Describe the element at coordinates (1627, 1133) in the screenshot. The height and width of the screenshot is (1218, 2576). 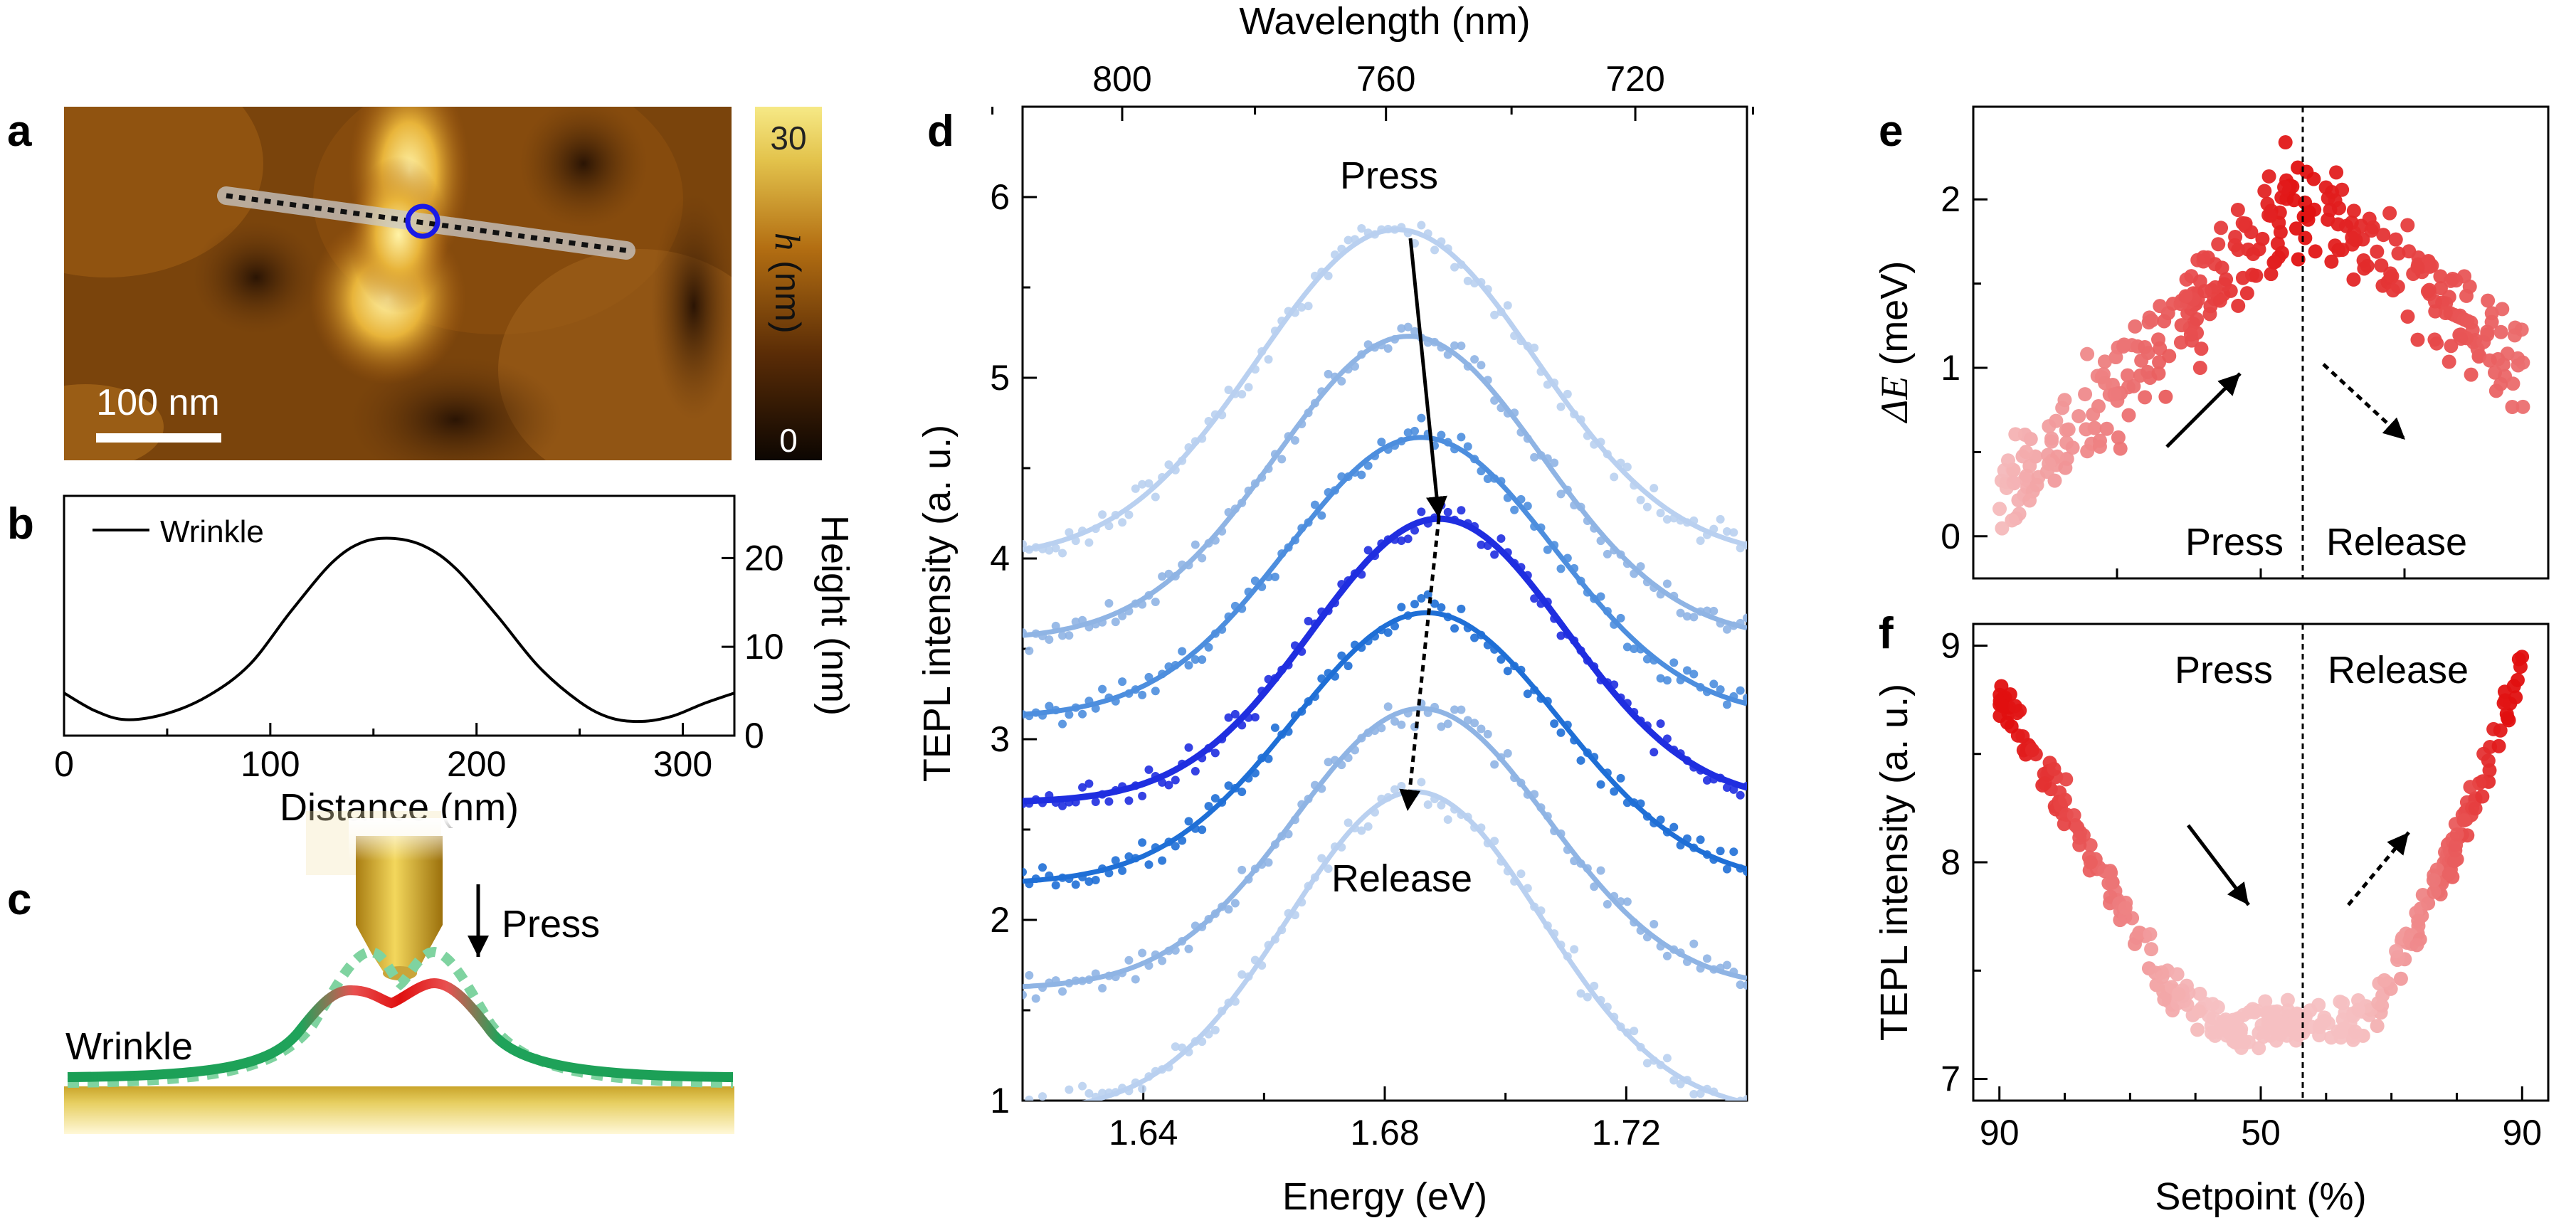
I see `x-tick-label-d: 1.72` at that location.